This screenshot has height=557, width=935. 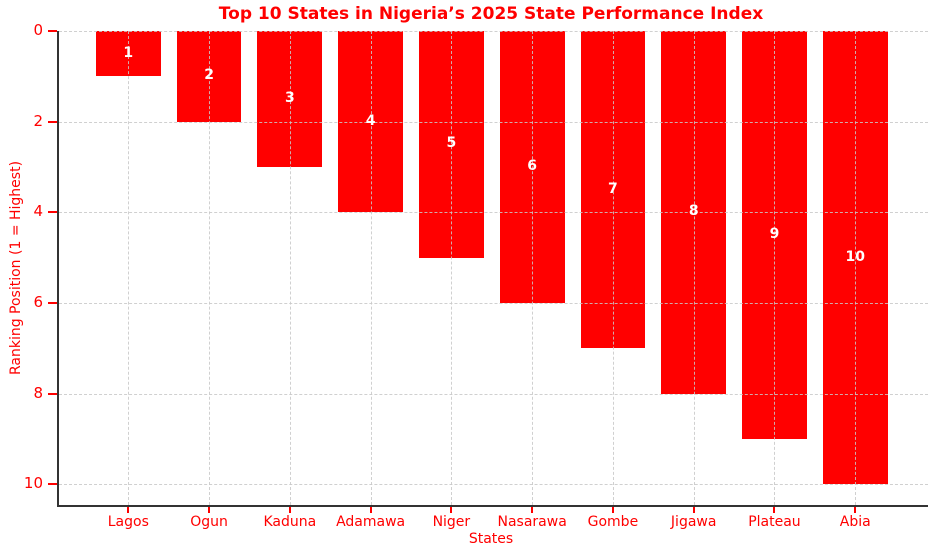 What do you see at coordinates (209, 522) in the screenshot?
I see `x-category-label: Ogun` at bounding box center [209, 522].